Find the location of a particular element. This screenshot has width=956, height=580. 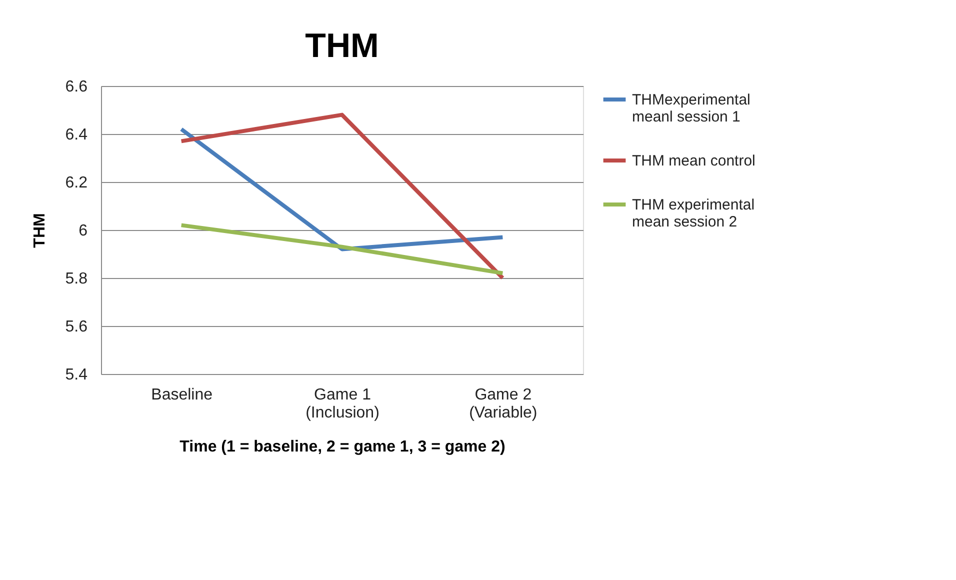

x-tick-label: Baseline is located at coordinates (182, 395).